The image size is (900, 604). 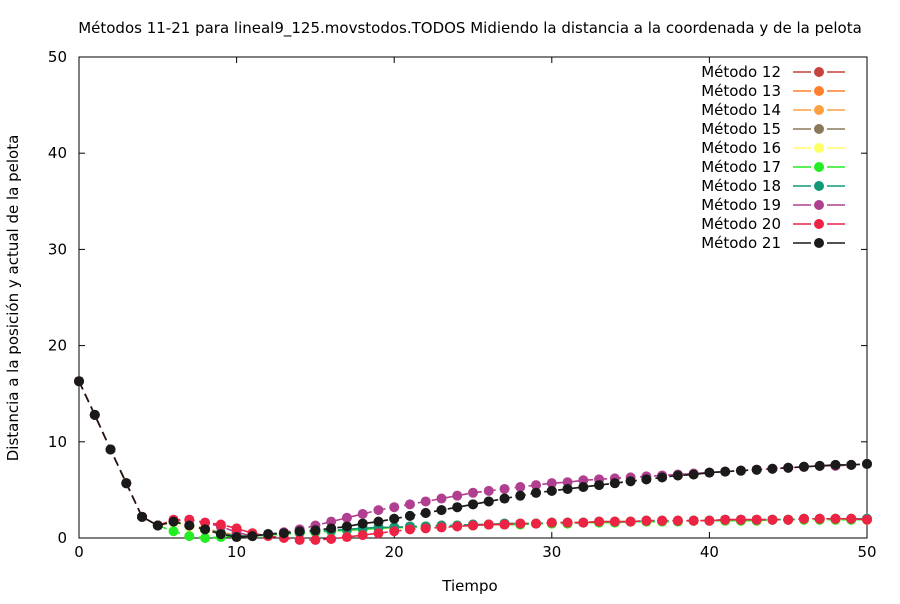 What do you see at coordinates (57, 57) in the screenshot?
I see `y-tick-label: 50` at bounding box center [57, 57].